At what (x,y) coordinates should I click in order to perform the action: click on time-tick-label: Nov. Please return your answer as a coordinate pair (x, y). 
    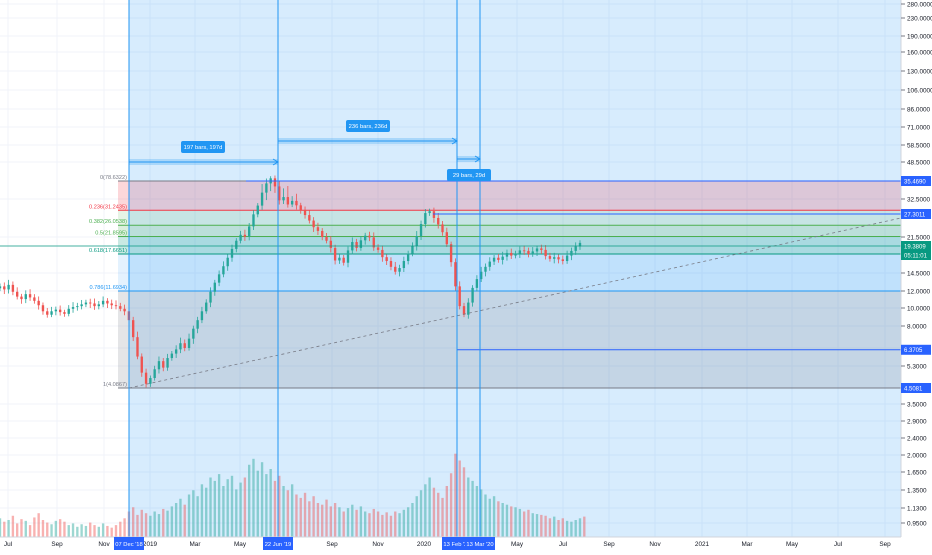
    Looking at the image, I should click on (104, 544).